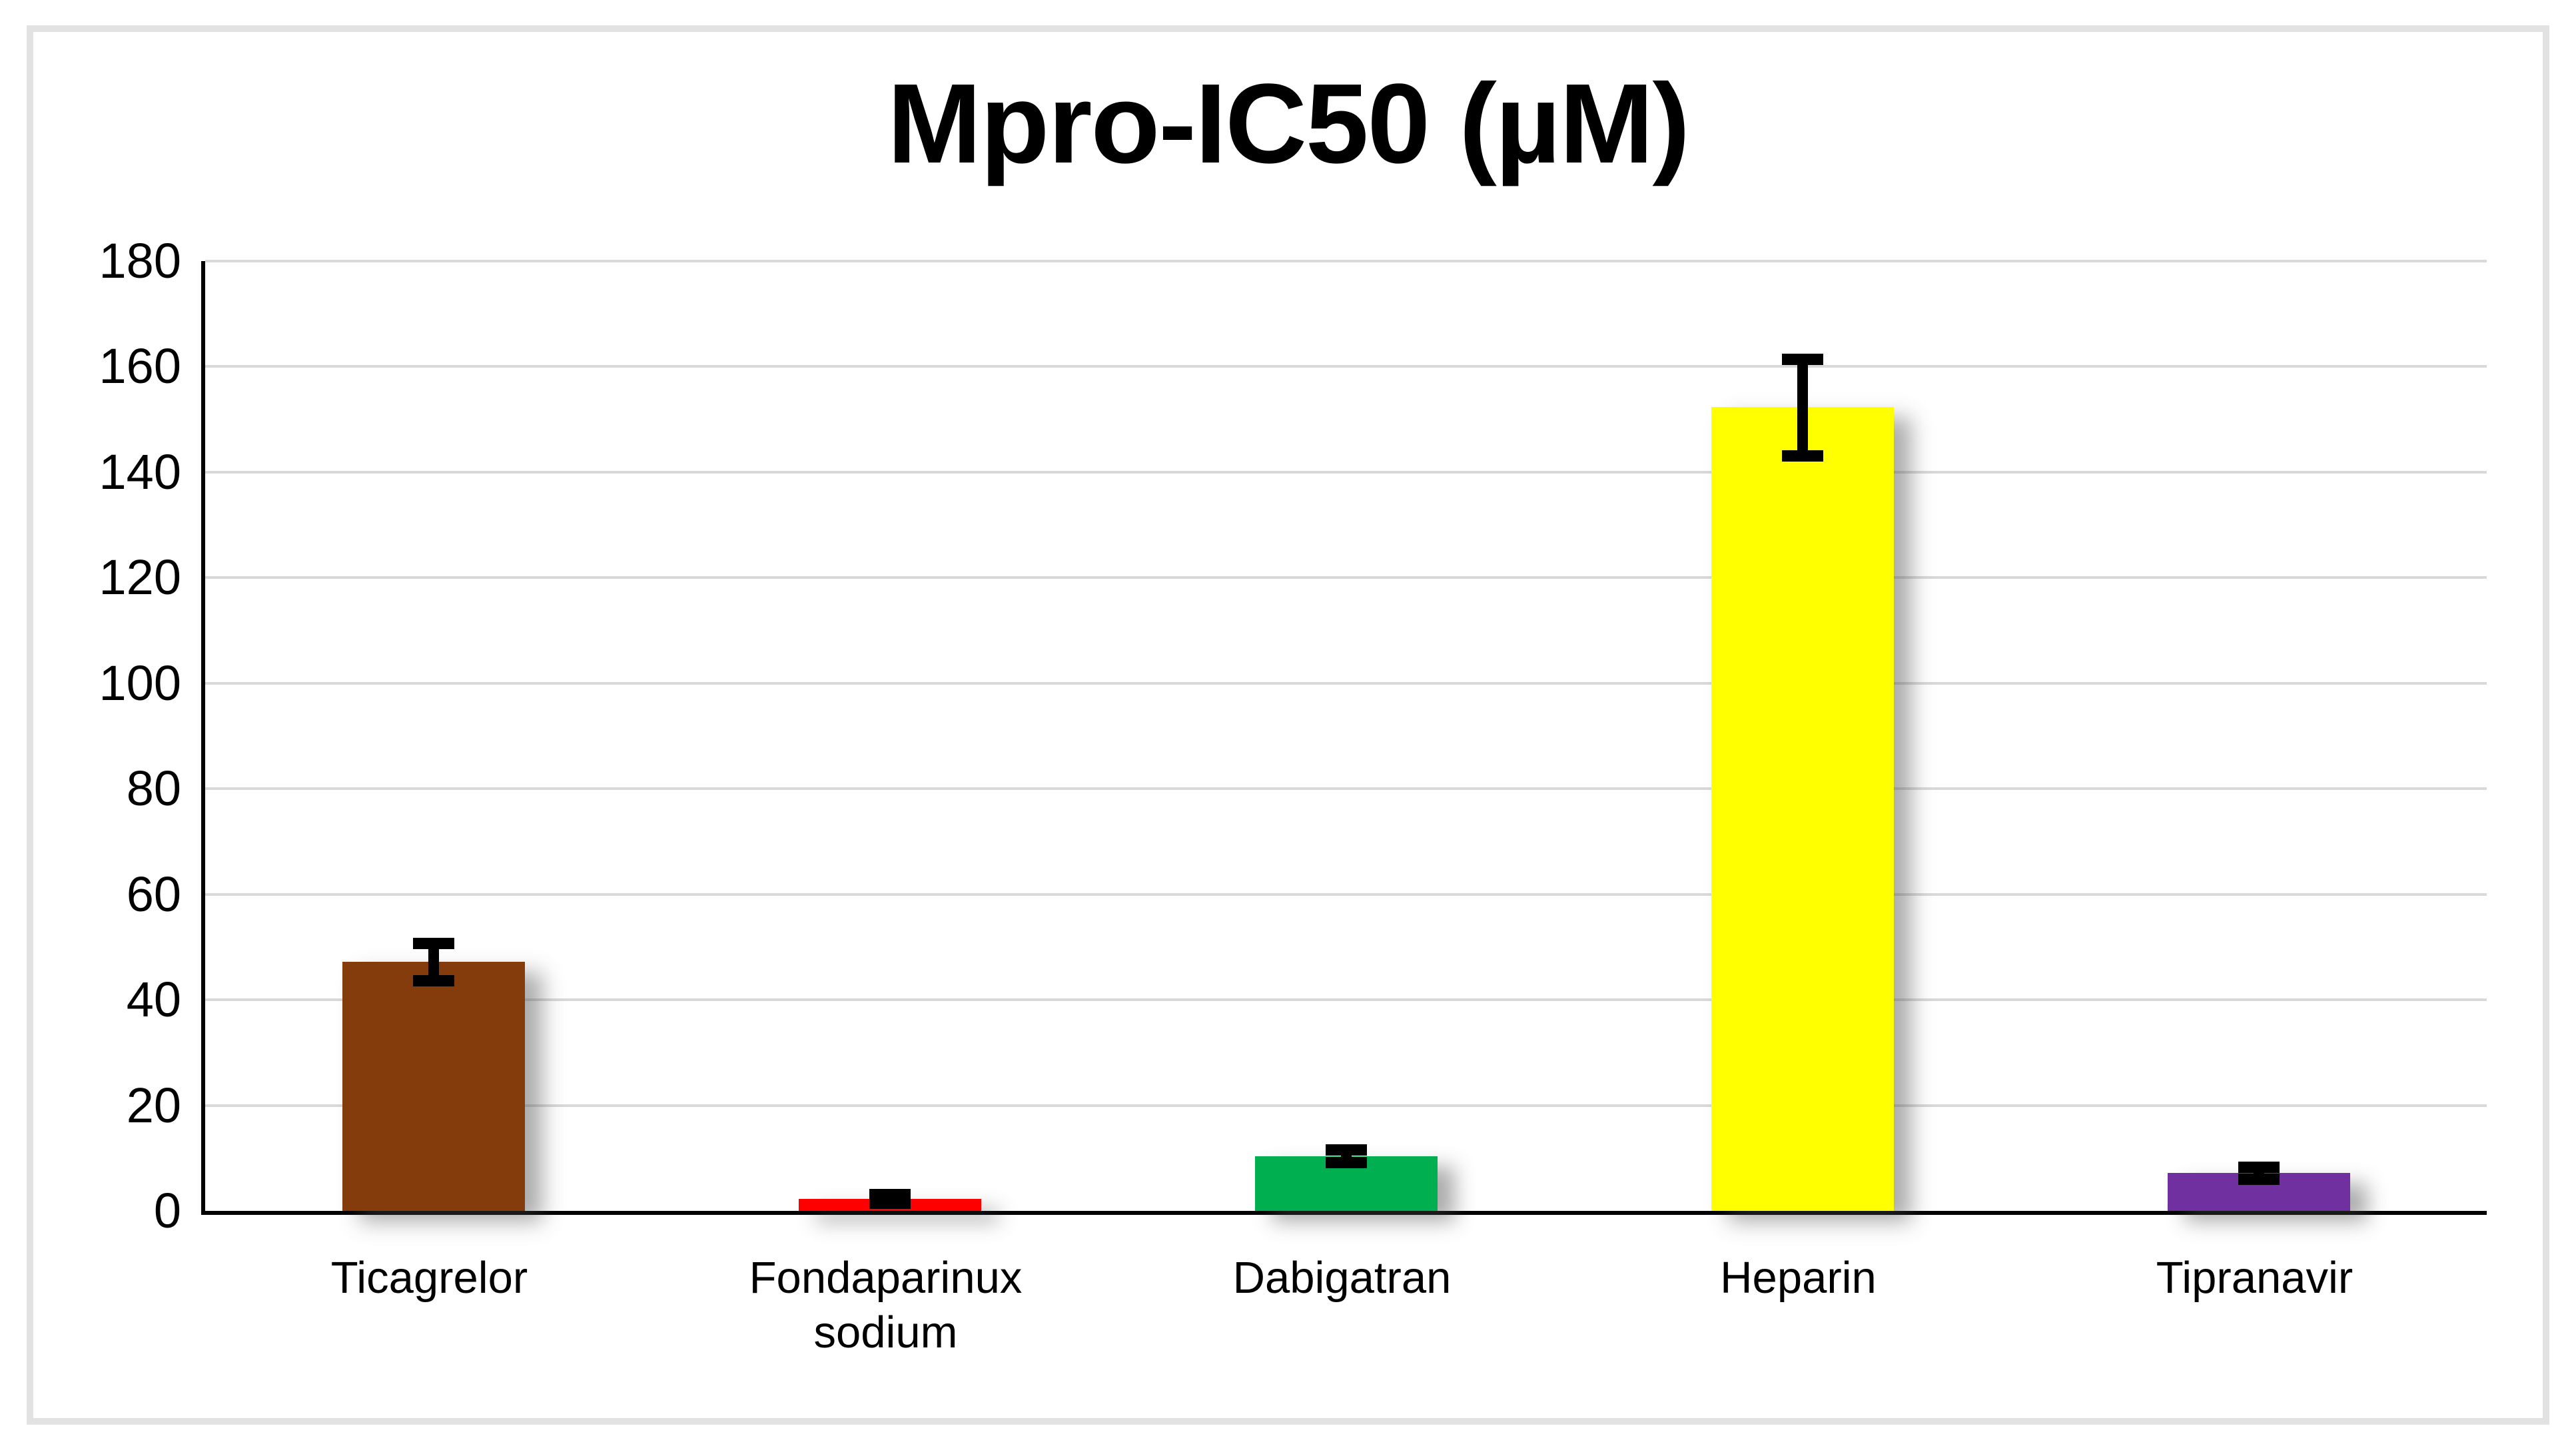 This screenshot has width=2576, height=1450. Describe the element at coordinates (1799, 1278) in the screenshot. I see `x-tick-label-heparin: Heparin` at that location.